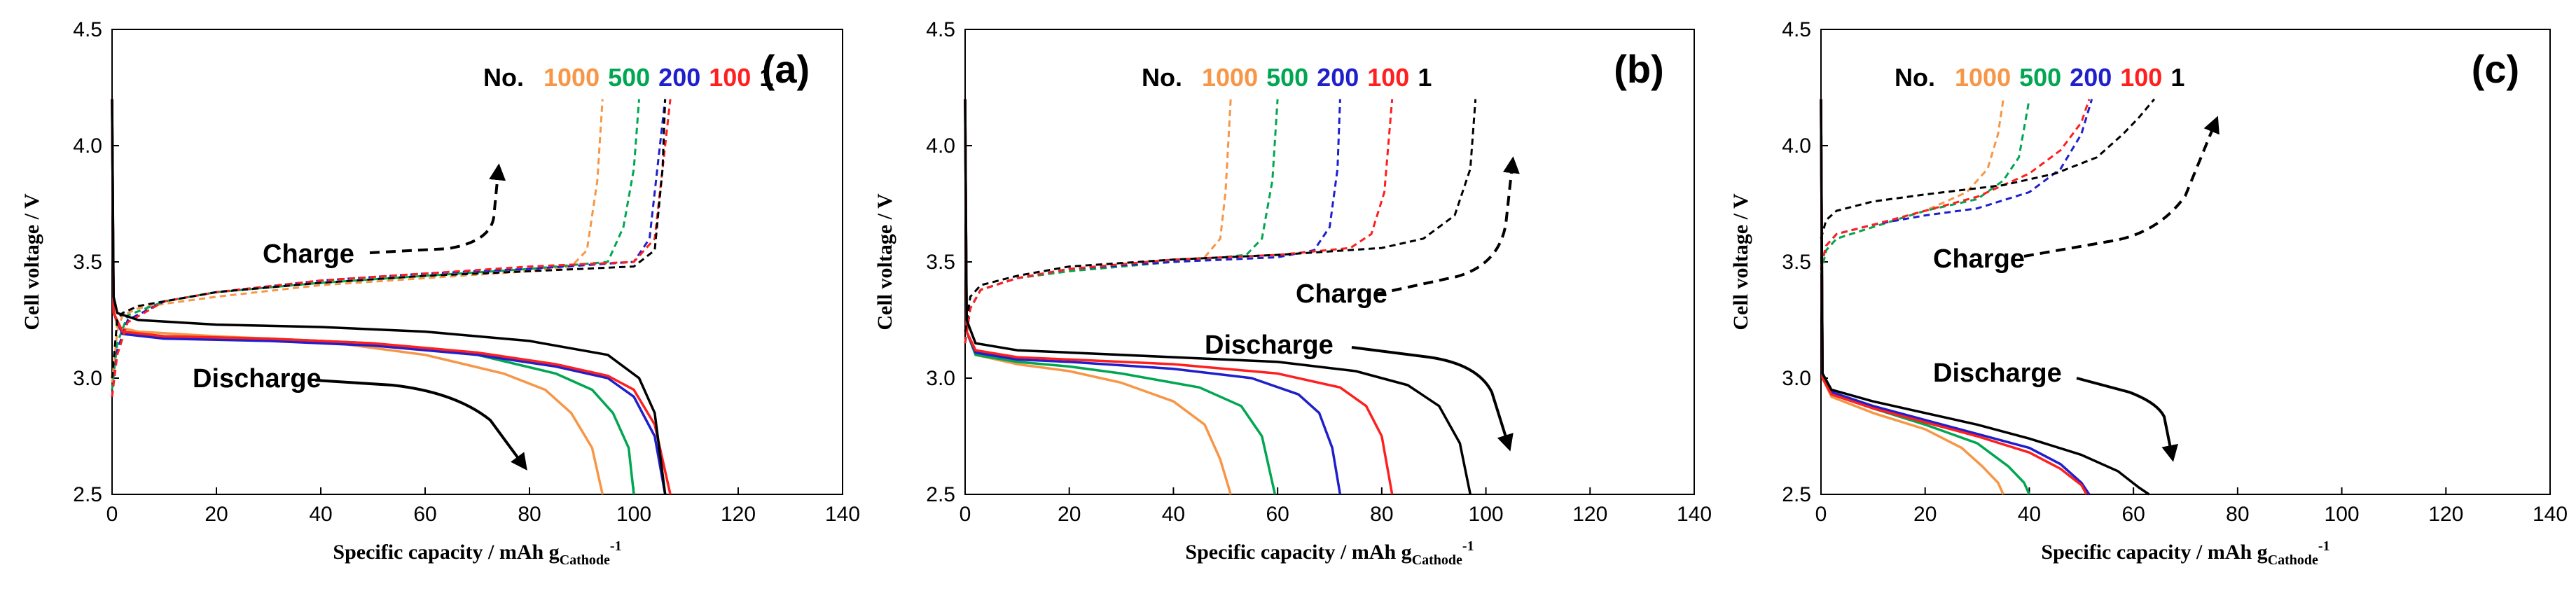 The width and height of the screenshot is (2576, 598). I want to click on x-tick-label: 100, so click(2342, 514).